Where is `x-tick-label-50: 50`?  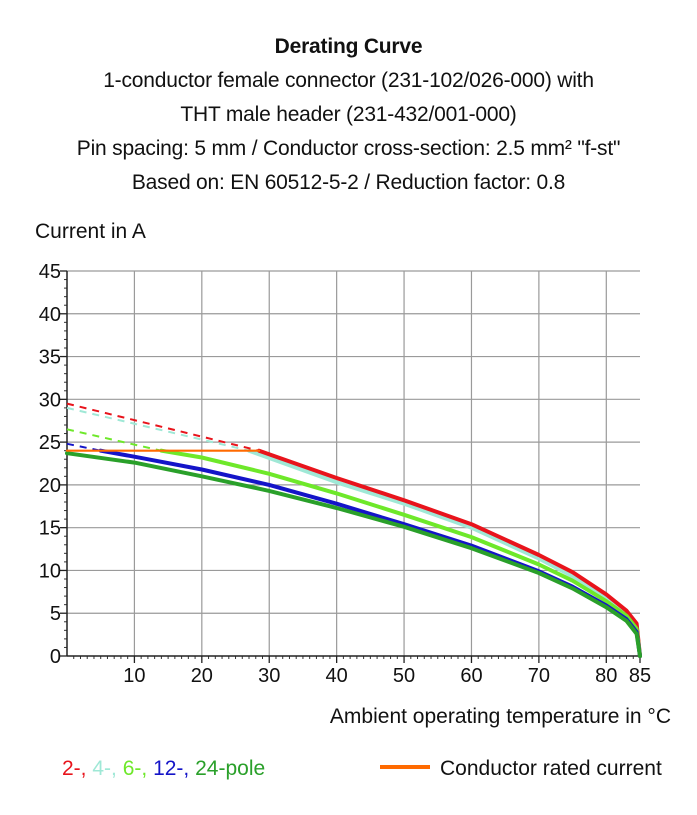 x-tick-label-50: 50 is located at coordinates (404, 676).